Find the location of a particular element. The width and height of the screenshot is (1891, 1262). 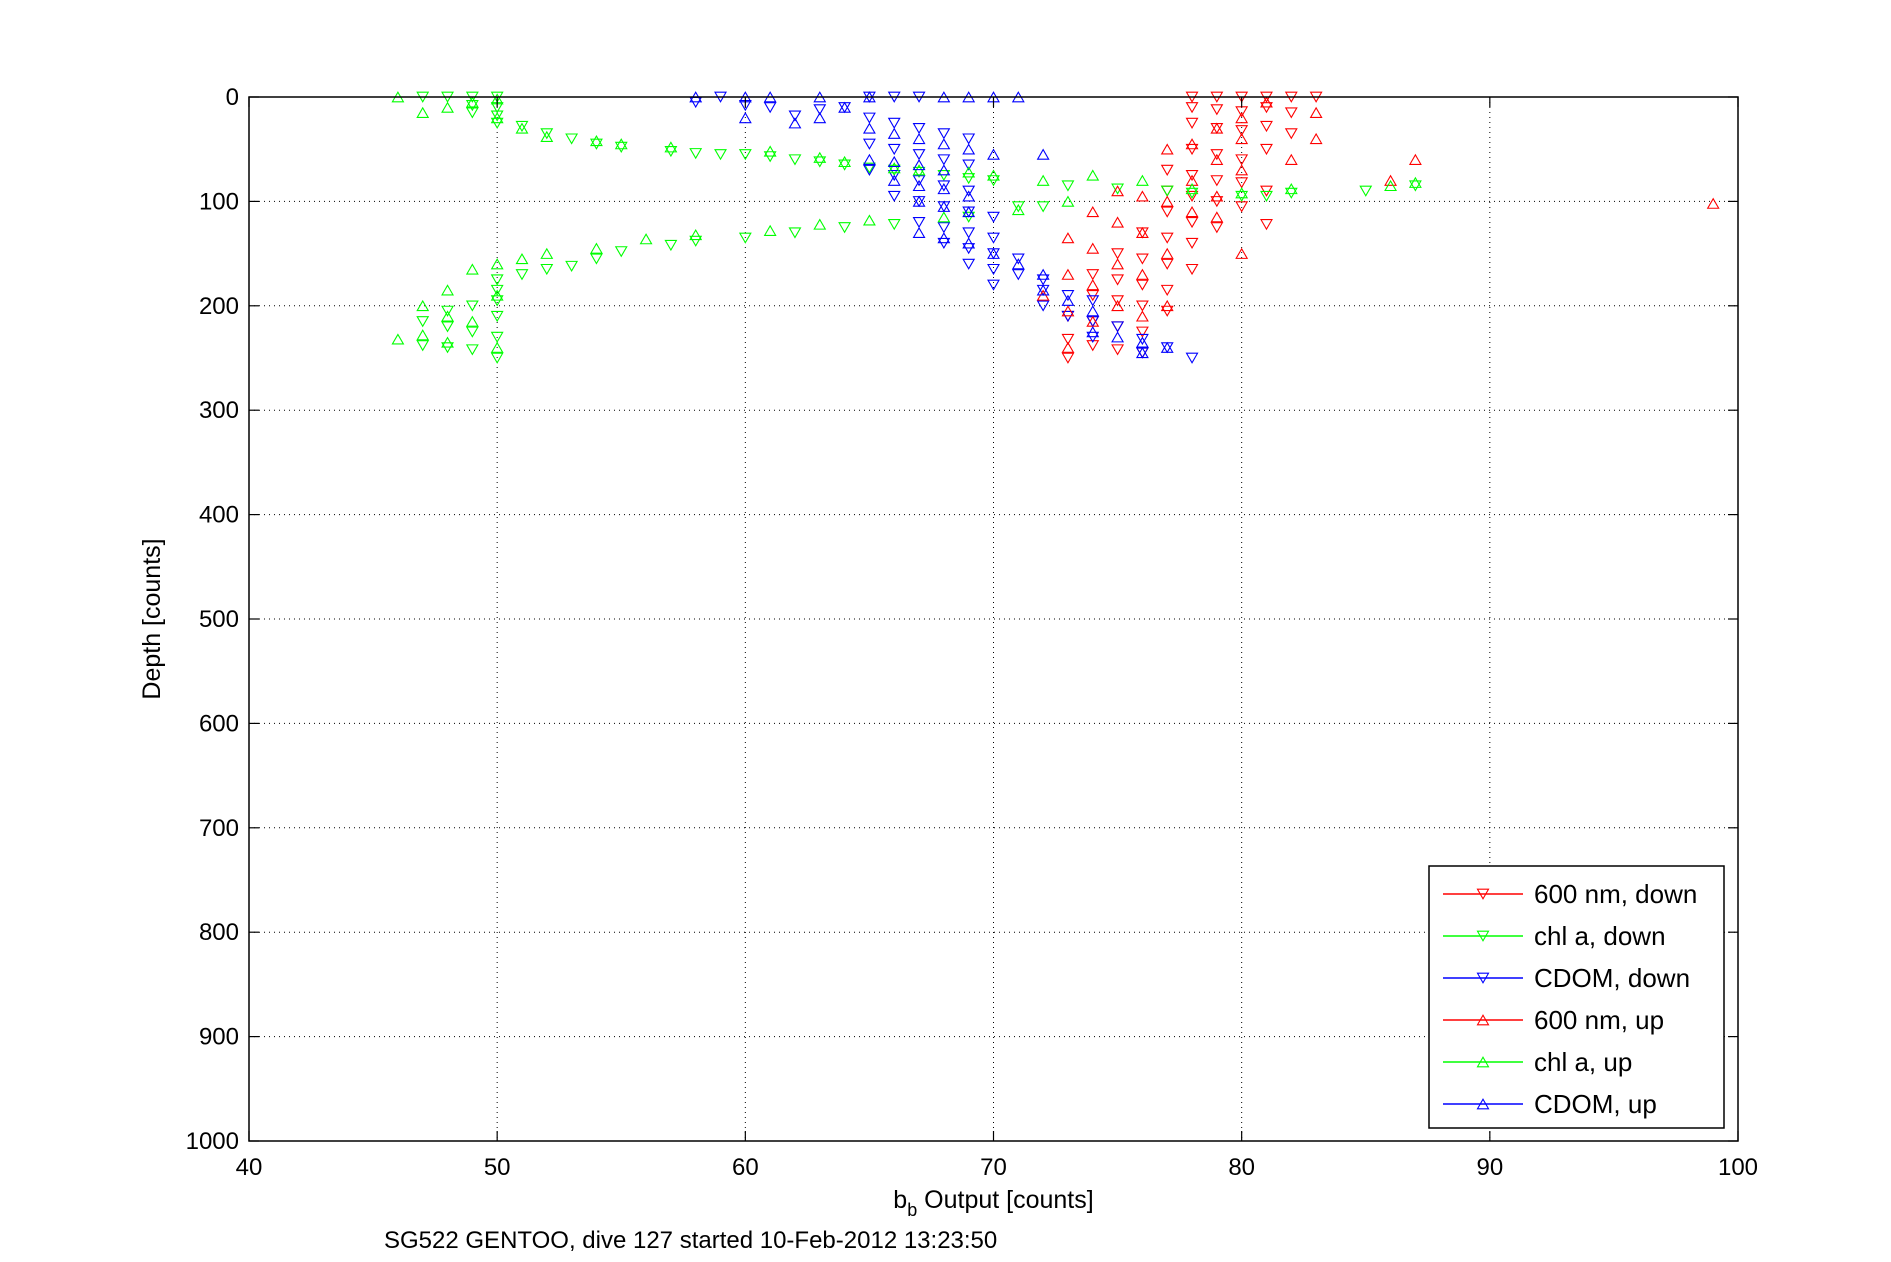

y-tick-label: 800 is located at coordinates (219, 932).